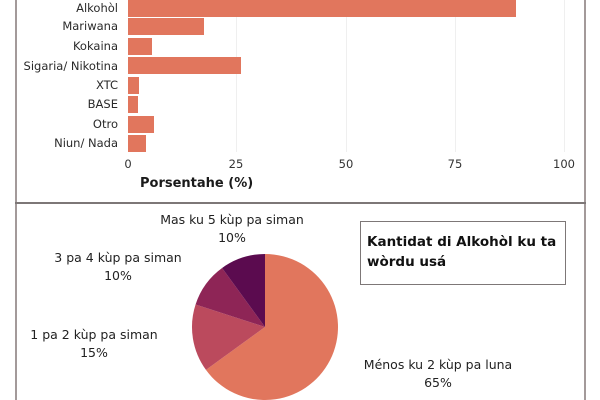 The height and width of the screenshot is (400, 600). I want to click on pie-label-mas-ku-5: Mas ku 5 kùp pa siman 10%, so click(232, 229).